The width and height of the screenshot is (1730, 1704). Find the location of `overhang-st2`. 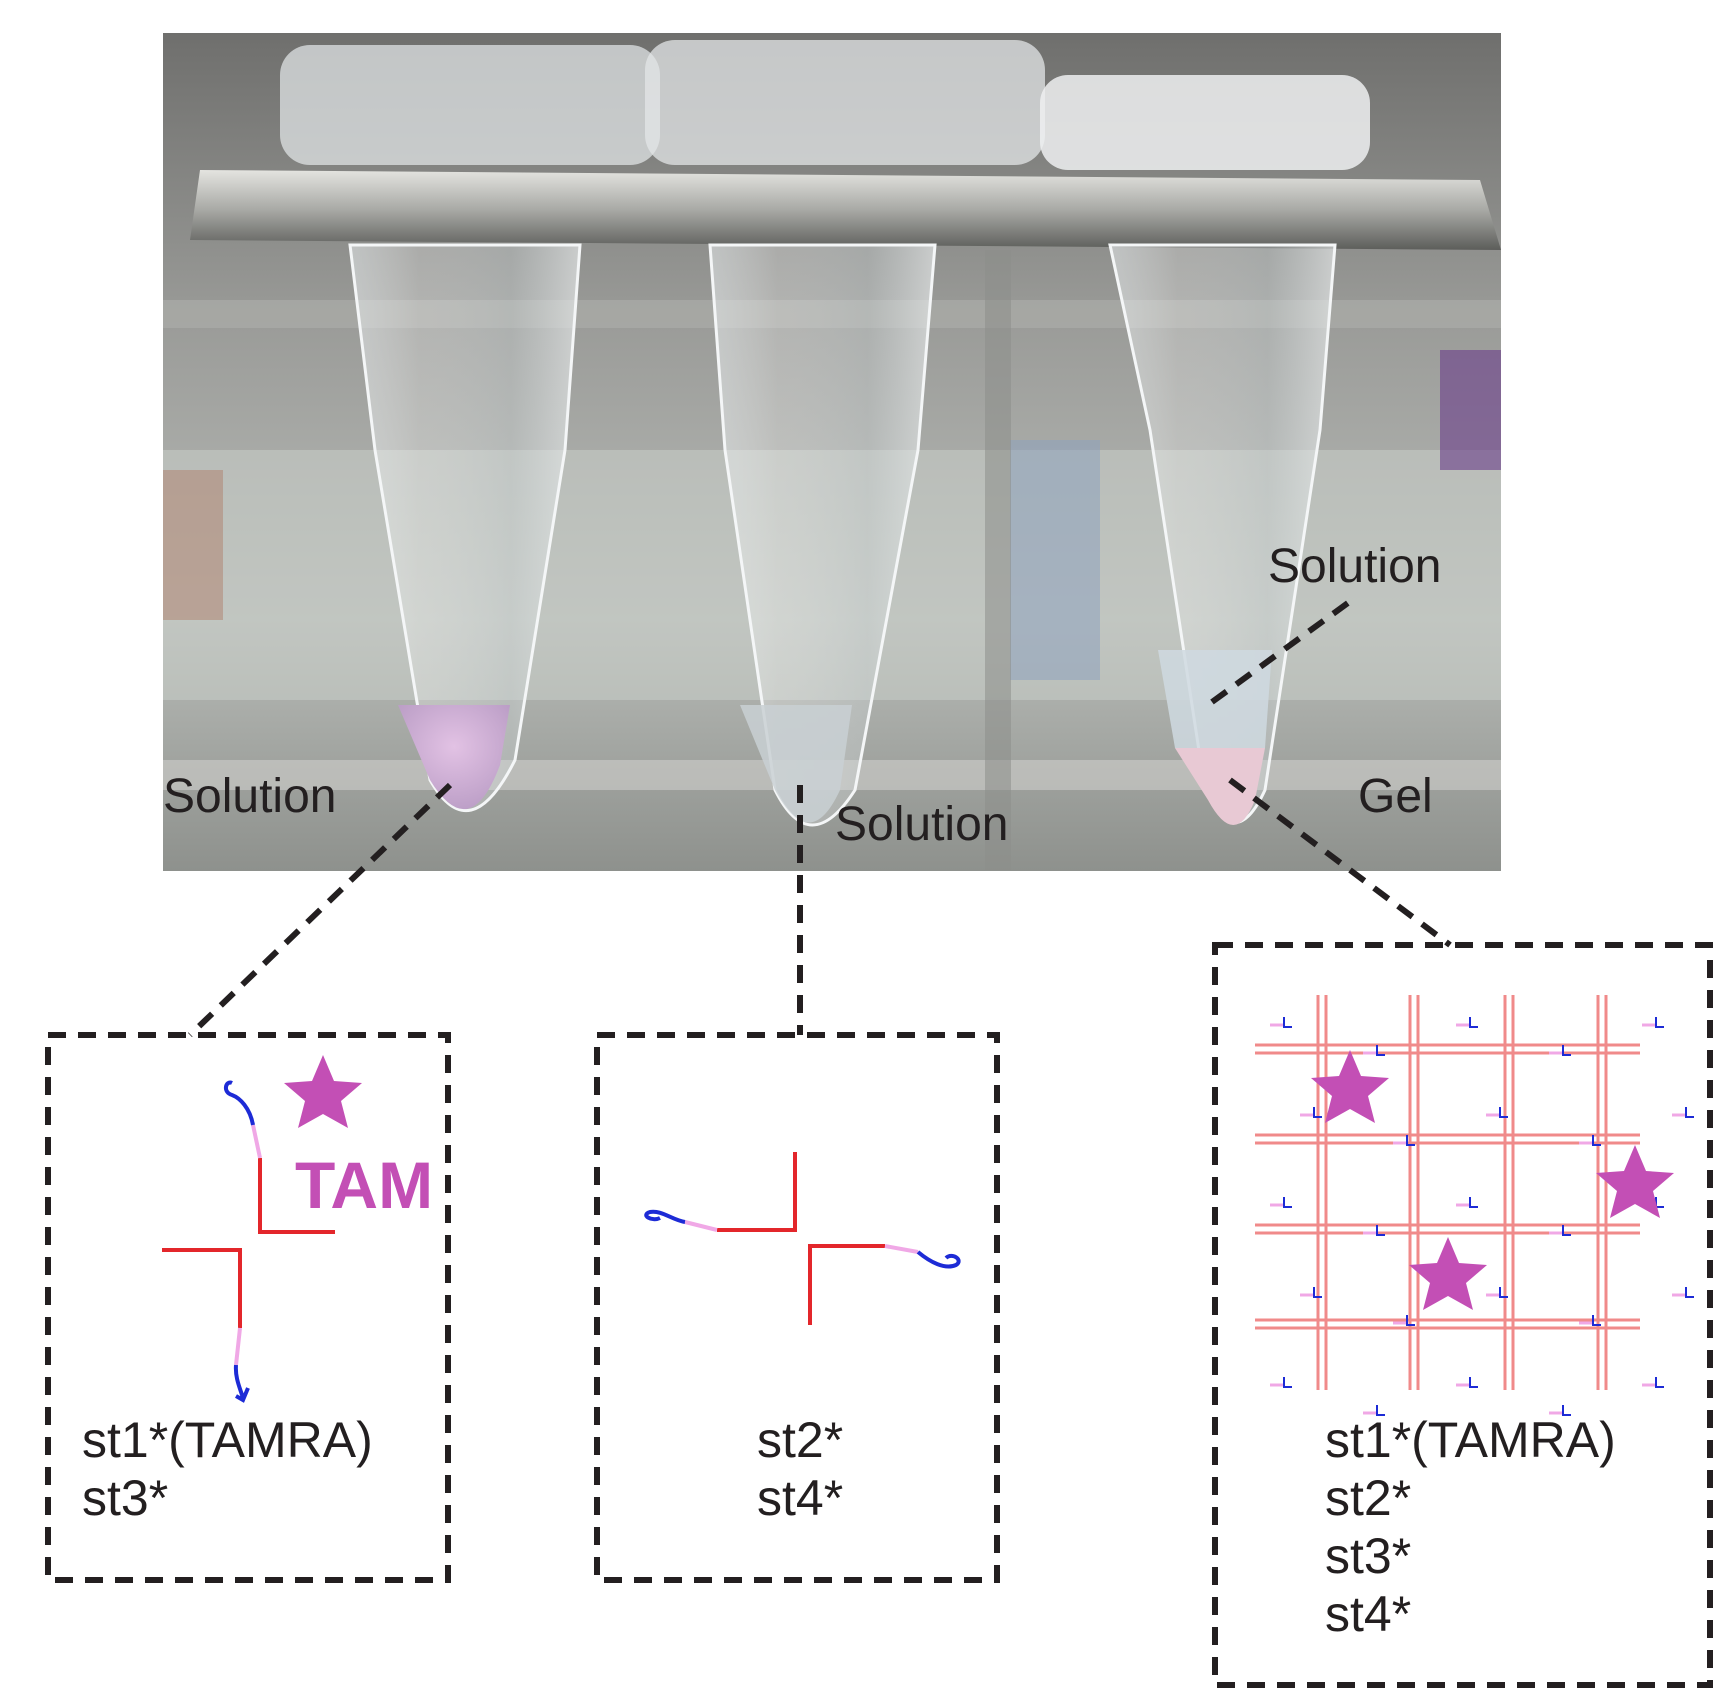

overhang-st2 is located at coordinates (665, 1216).